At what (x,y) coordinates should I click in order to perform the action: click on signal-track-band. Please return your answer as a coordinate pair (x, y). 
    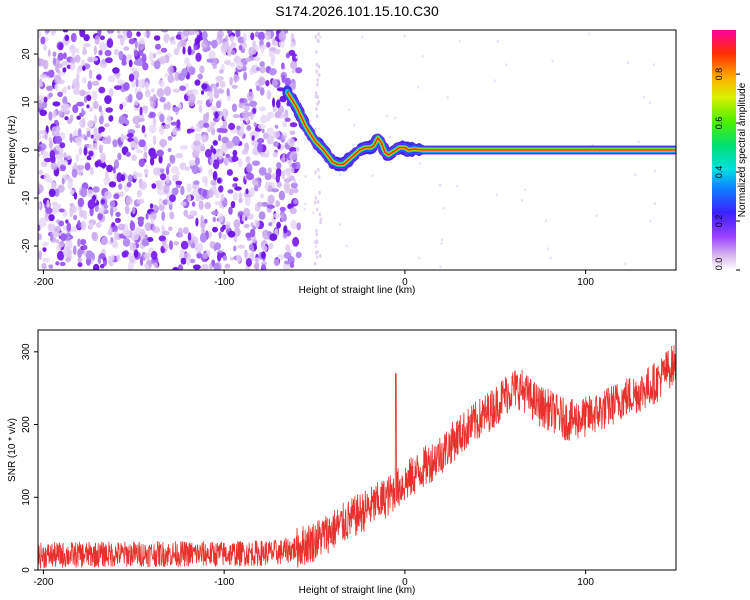
    Looking at the image, I should click on (481, 128).